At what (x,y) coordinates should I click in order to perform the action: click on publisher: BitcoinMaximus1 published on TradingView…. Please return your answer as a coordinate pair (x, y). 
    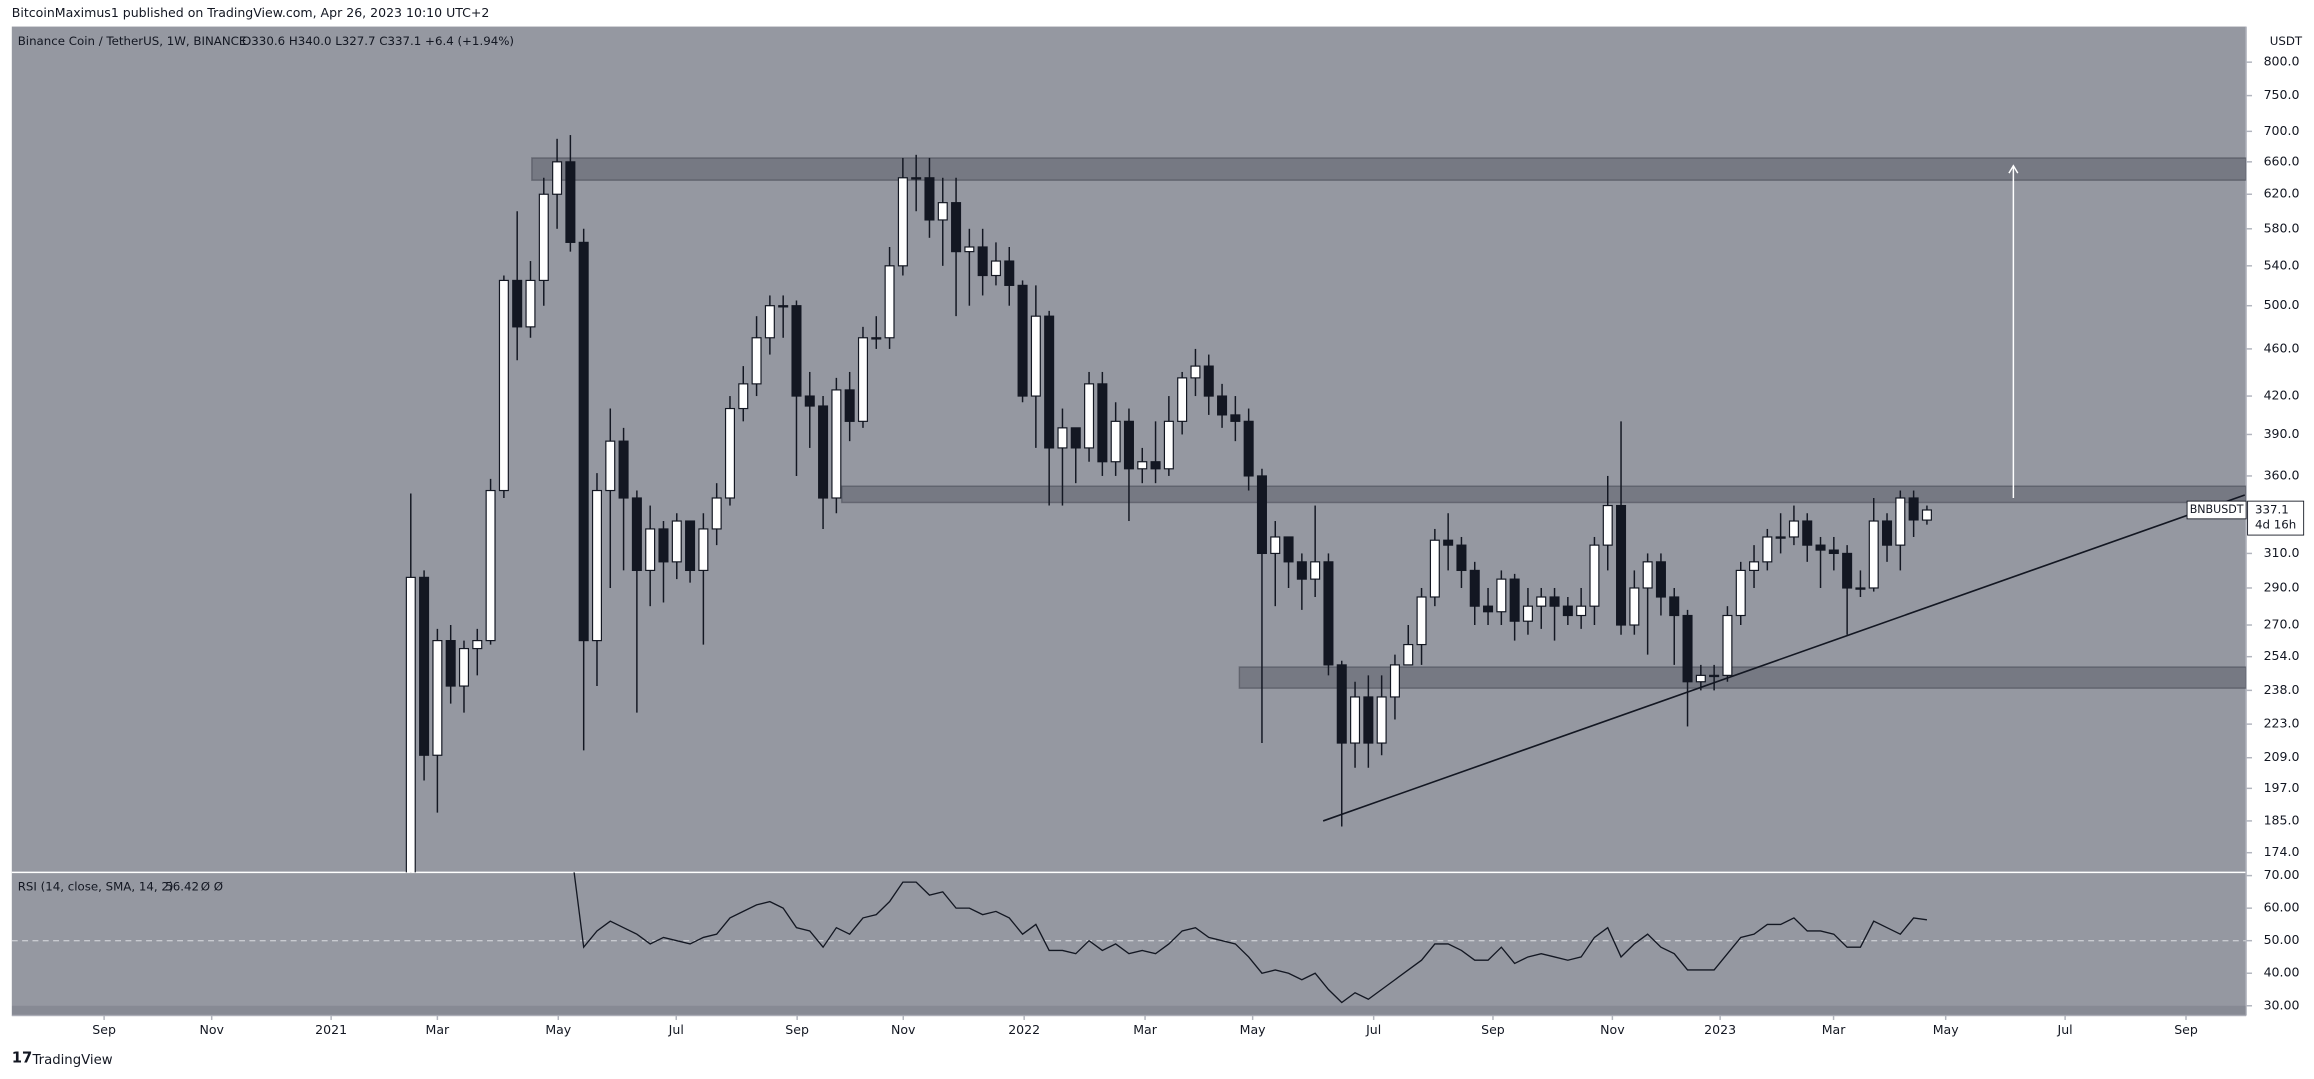
    Looking at the image, I should click on (251, 12).